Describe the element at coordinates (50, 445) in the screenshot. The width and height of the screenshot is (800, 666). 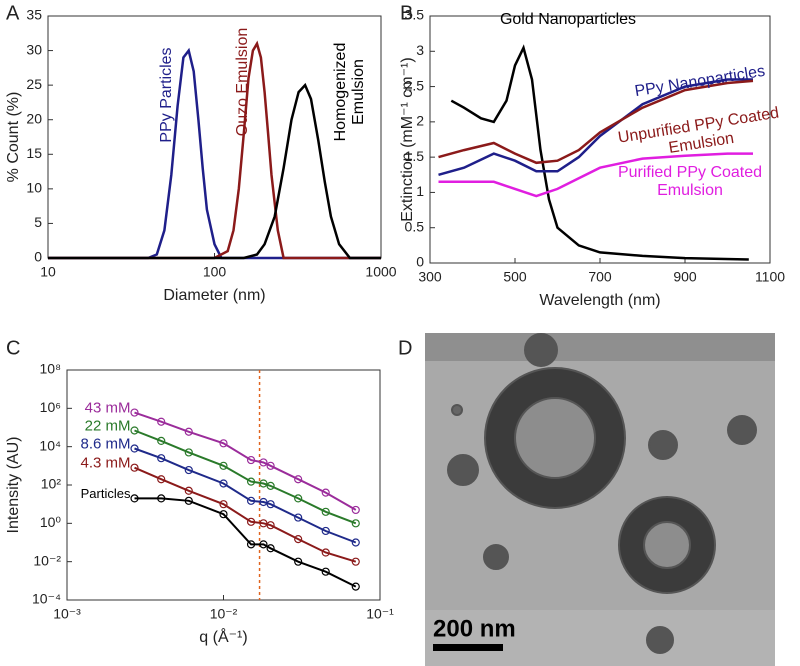
I see `y-tick-label: 10⁴` at that location.